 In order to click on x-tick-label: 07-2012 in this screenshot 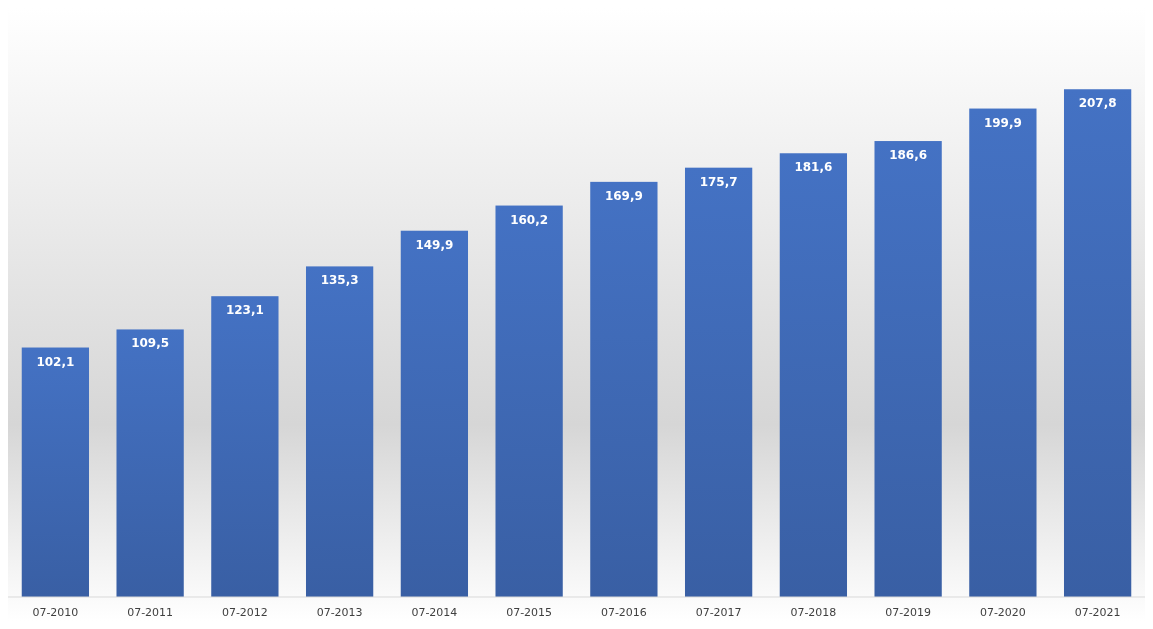, I will do `click(244, 612)`.